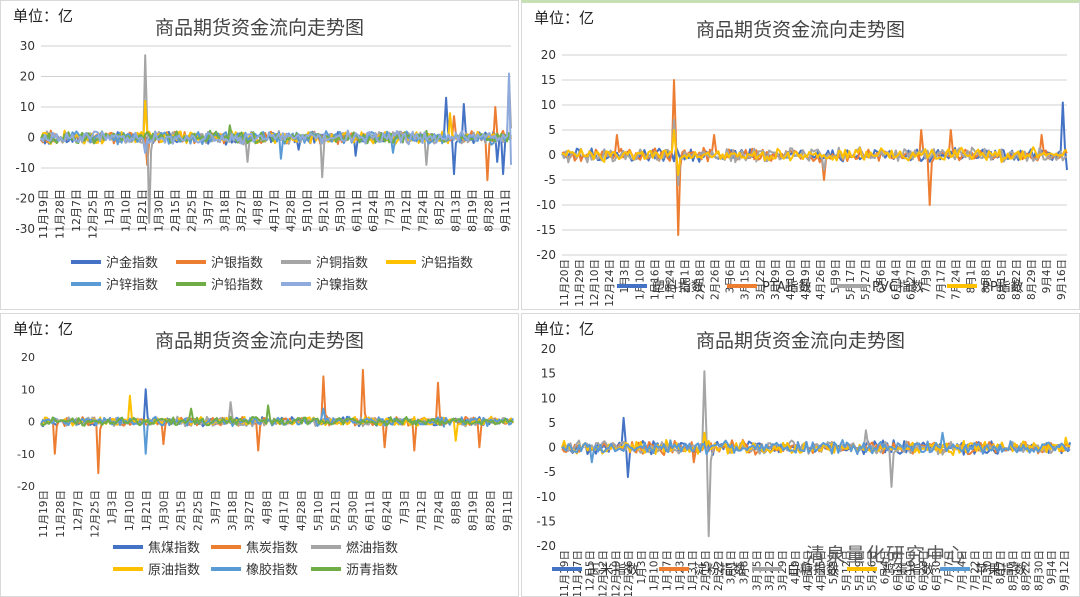  I want to click on x-tick-label: 4月25日, so click(821, 570).